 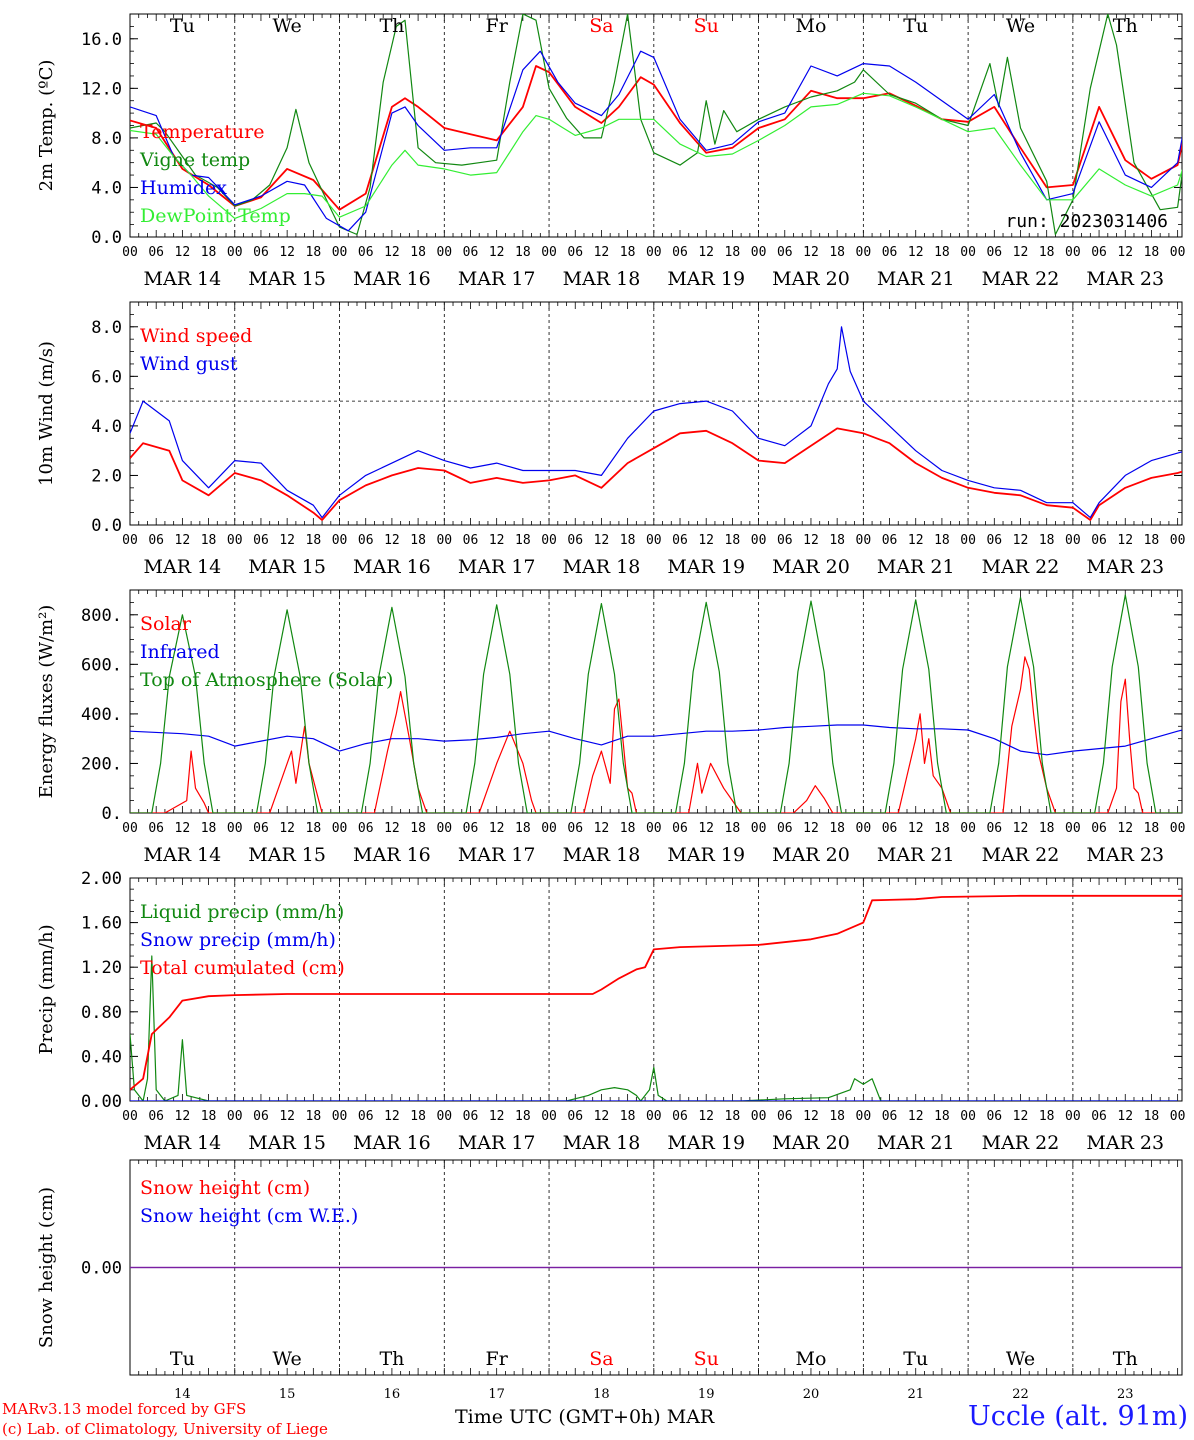 I want to click on day-number-label: 15, so click(x=287, y=1394).